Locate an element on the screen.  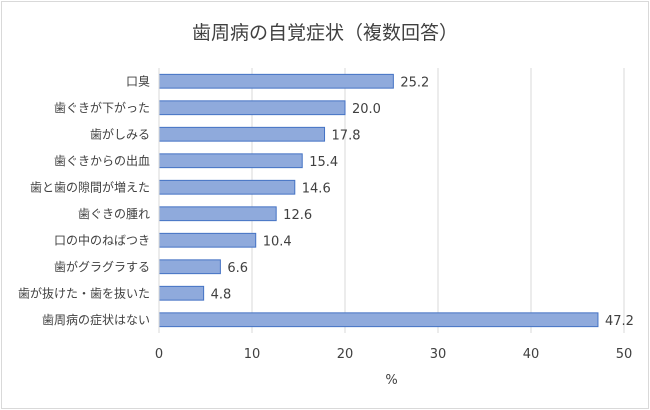
data-label: 12.6 is located at coordinates (297, 215).